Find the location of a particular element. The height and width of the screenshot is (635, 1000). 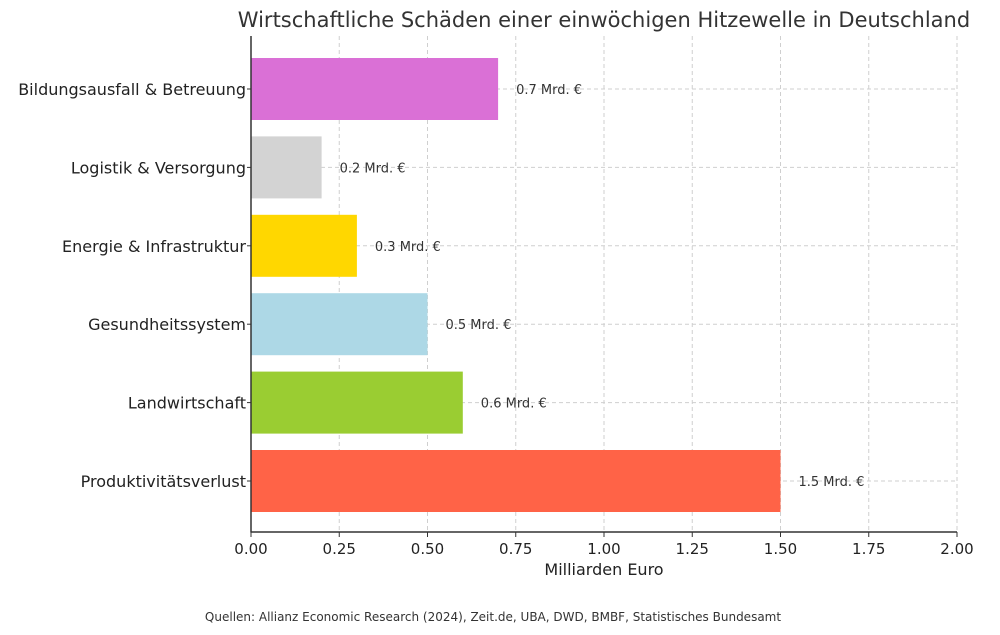

data-label: 0.6 Mrd. € is located at coordinates (514, 404).